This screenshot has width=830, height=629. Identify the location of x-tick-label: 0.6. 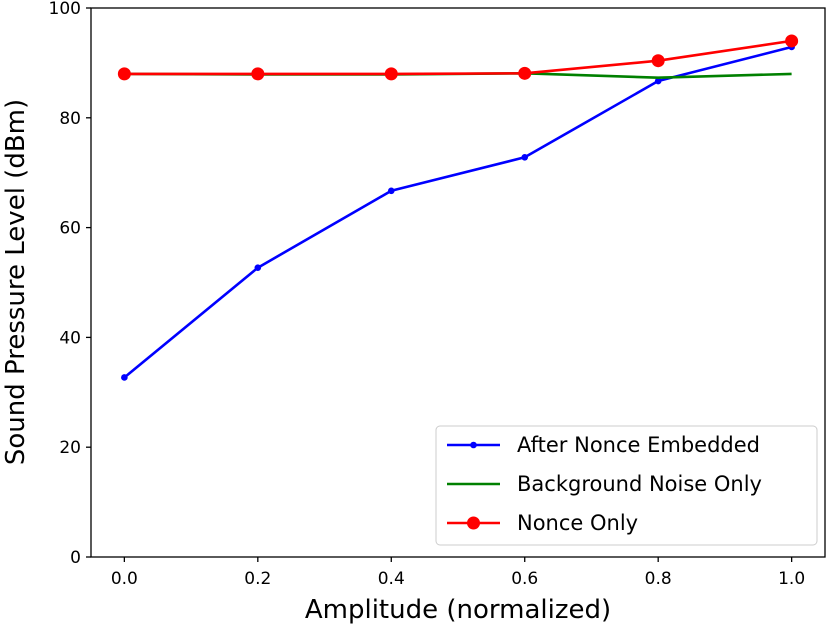
(524, 579).